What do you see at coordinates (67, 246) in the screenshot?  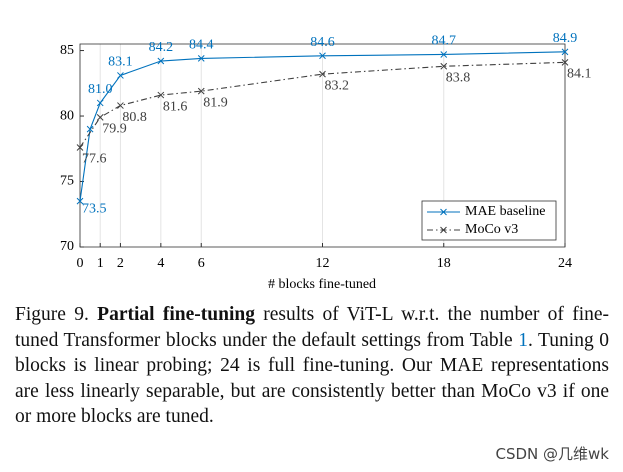 I see `y-tick-label: 70` at bounding box center [67, 246].